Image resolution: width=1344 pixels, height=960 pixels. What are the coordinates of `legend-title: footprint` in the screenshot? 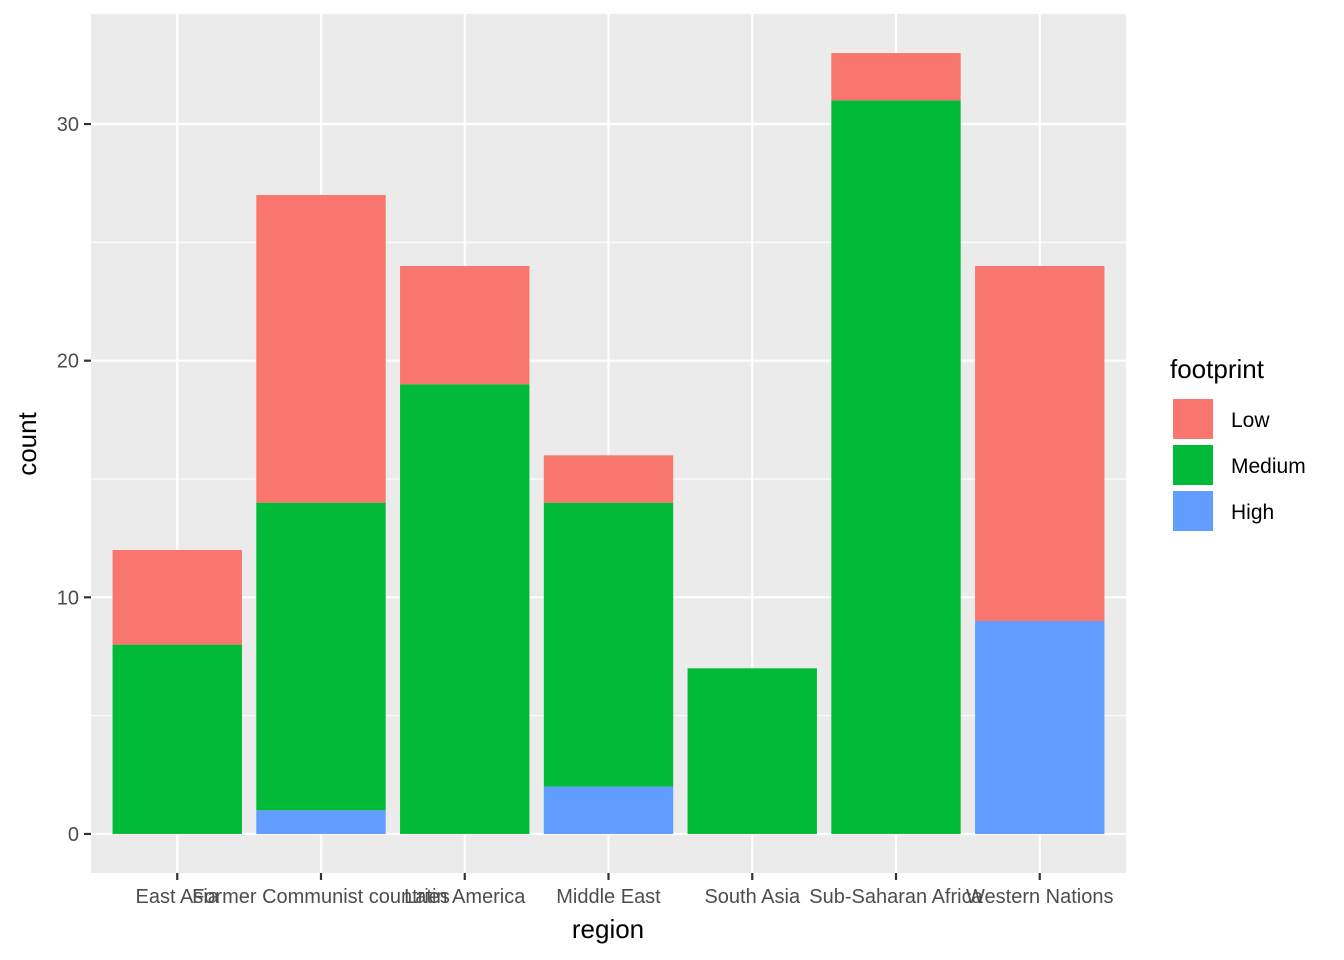 It's located at (1217, 369).